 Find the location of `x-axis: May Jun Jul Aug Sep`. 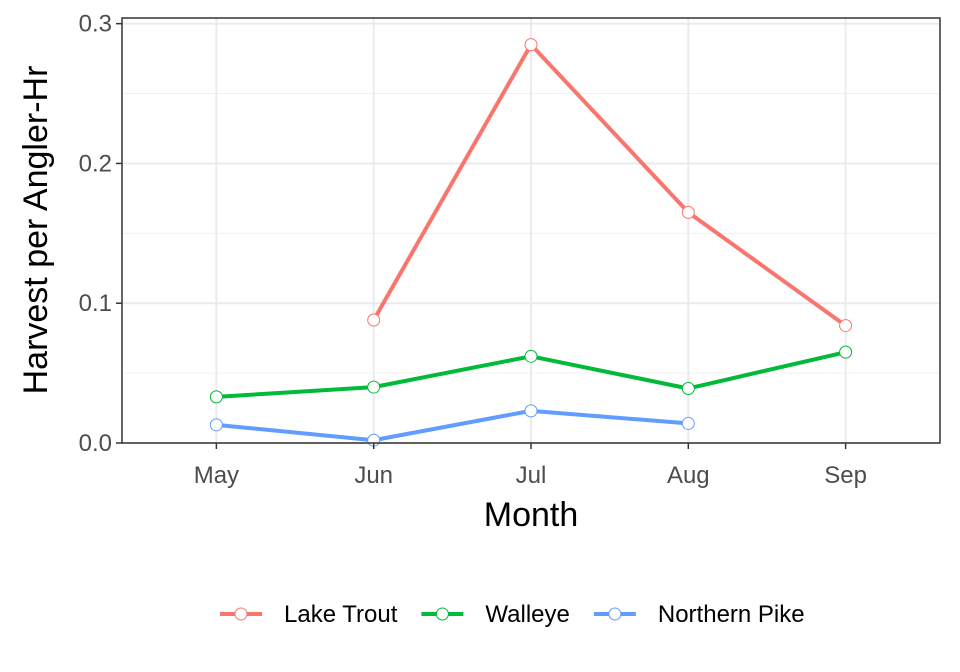

x-axis: May Jun Jul Aug Sep is located at coordinates (530, 466).